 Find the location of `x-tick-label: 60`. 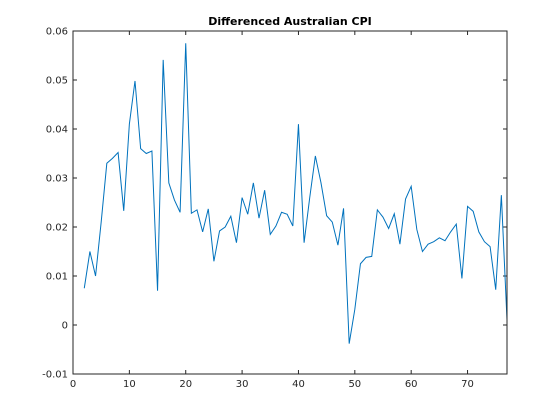

x-tick-label: 60 is located at coordinates (411, 384).